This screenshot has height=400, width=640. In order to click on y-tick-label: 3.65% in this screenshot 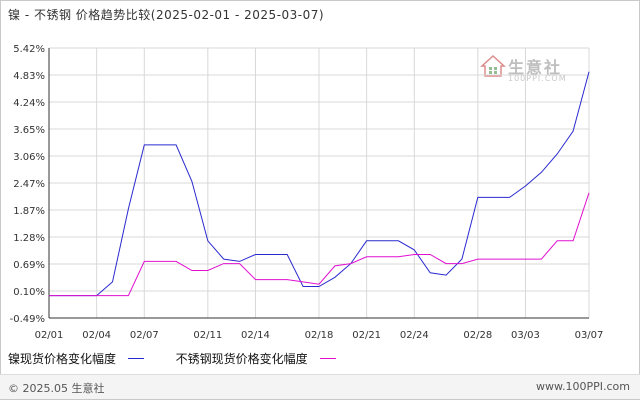, I will do `click(29, 130)`.